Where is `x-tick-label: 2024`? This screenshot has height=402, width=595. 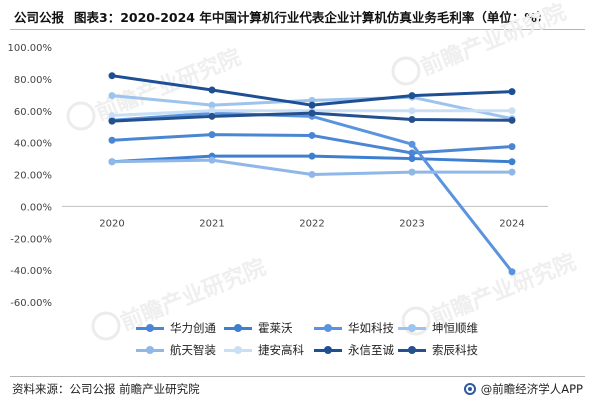
x-tick-label: 2024 is located at coordinates (511, 223).